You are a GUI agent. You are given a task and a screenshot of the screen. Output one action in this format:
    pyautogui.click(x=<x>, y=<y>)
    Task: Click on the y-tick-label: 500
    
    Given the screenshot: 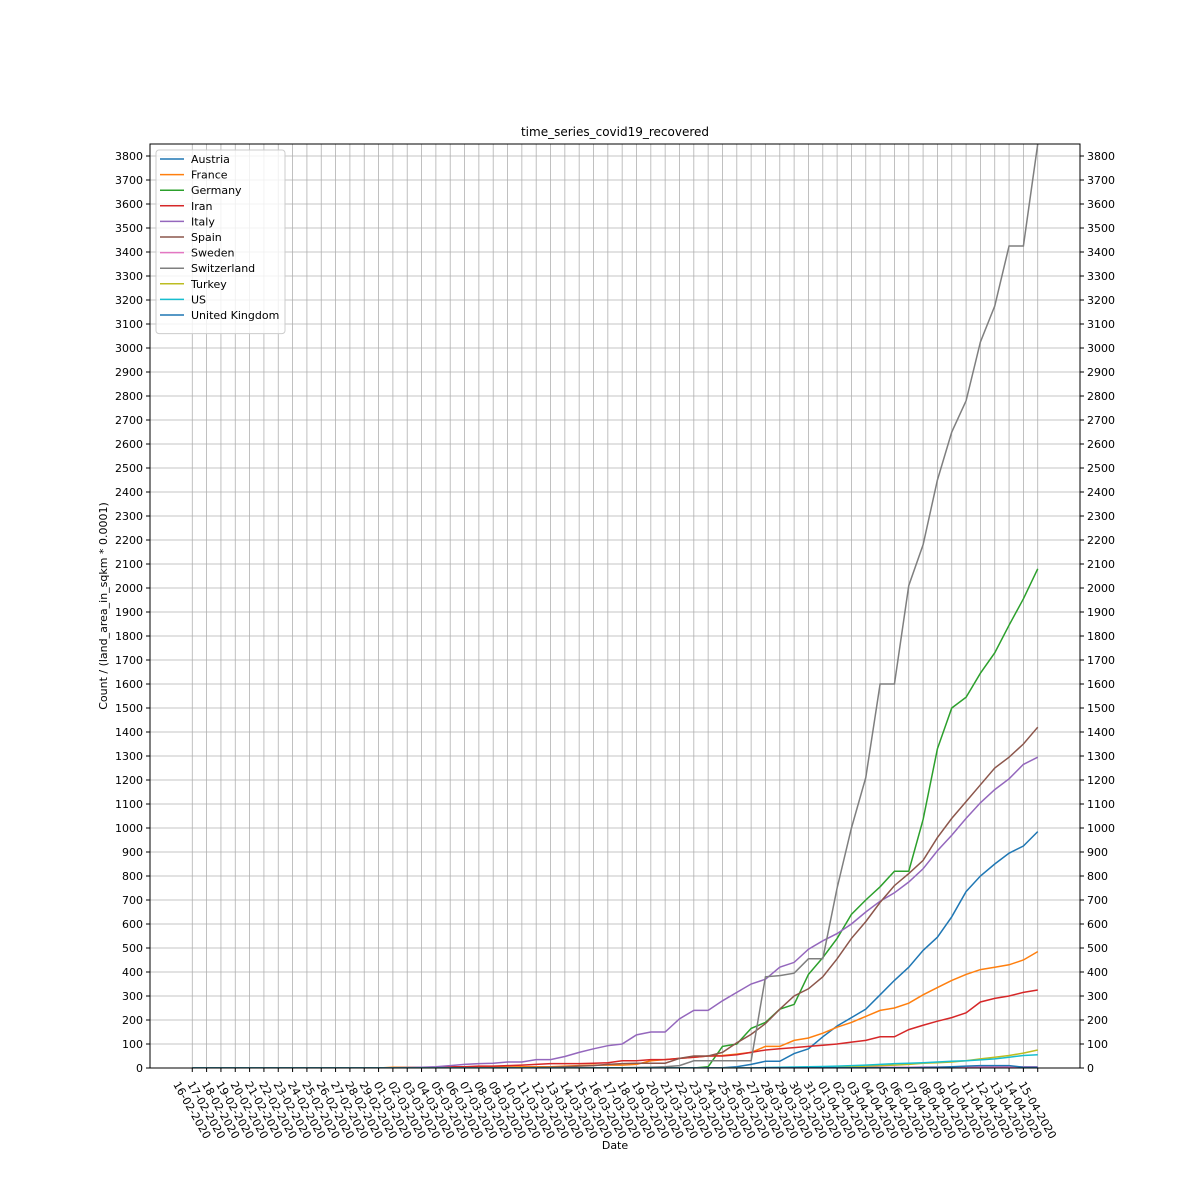 What is the action you would take?
    pyautogui.click(x=132, y=948)
    